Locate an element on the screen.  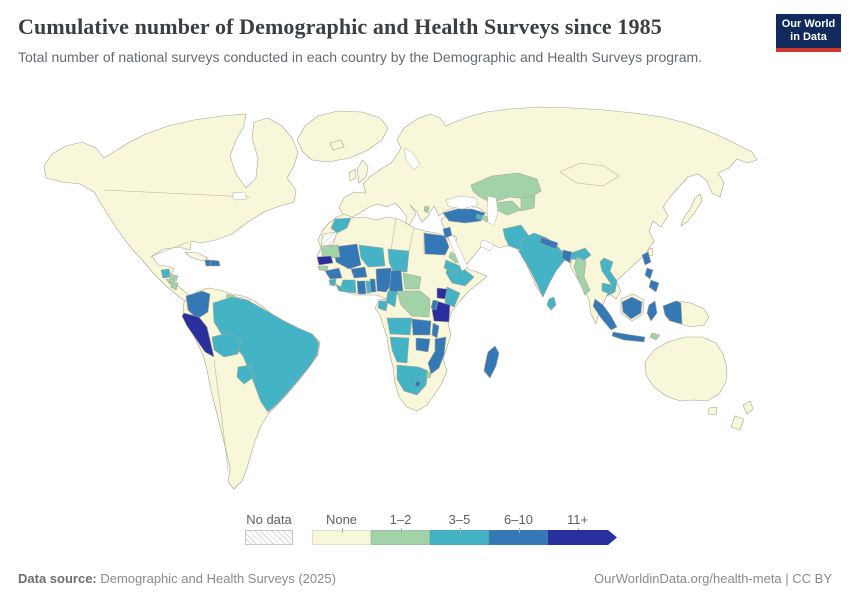
country-ghana is located at coordinates (361, 287).